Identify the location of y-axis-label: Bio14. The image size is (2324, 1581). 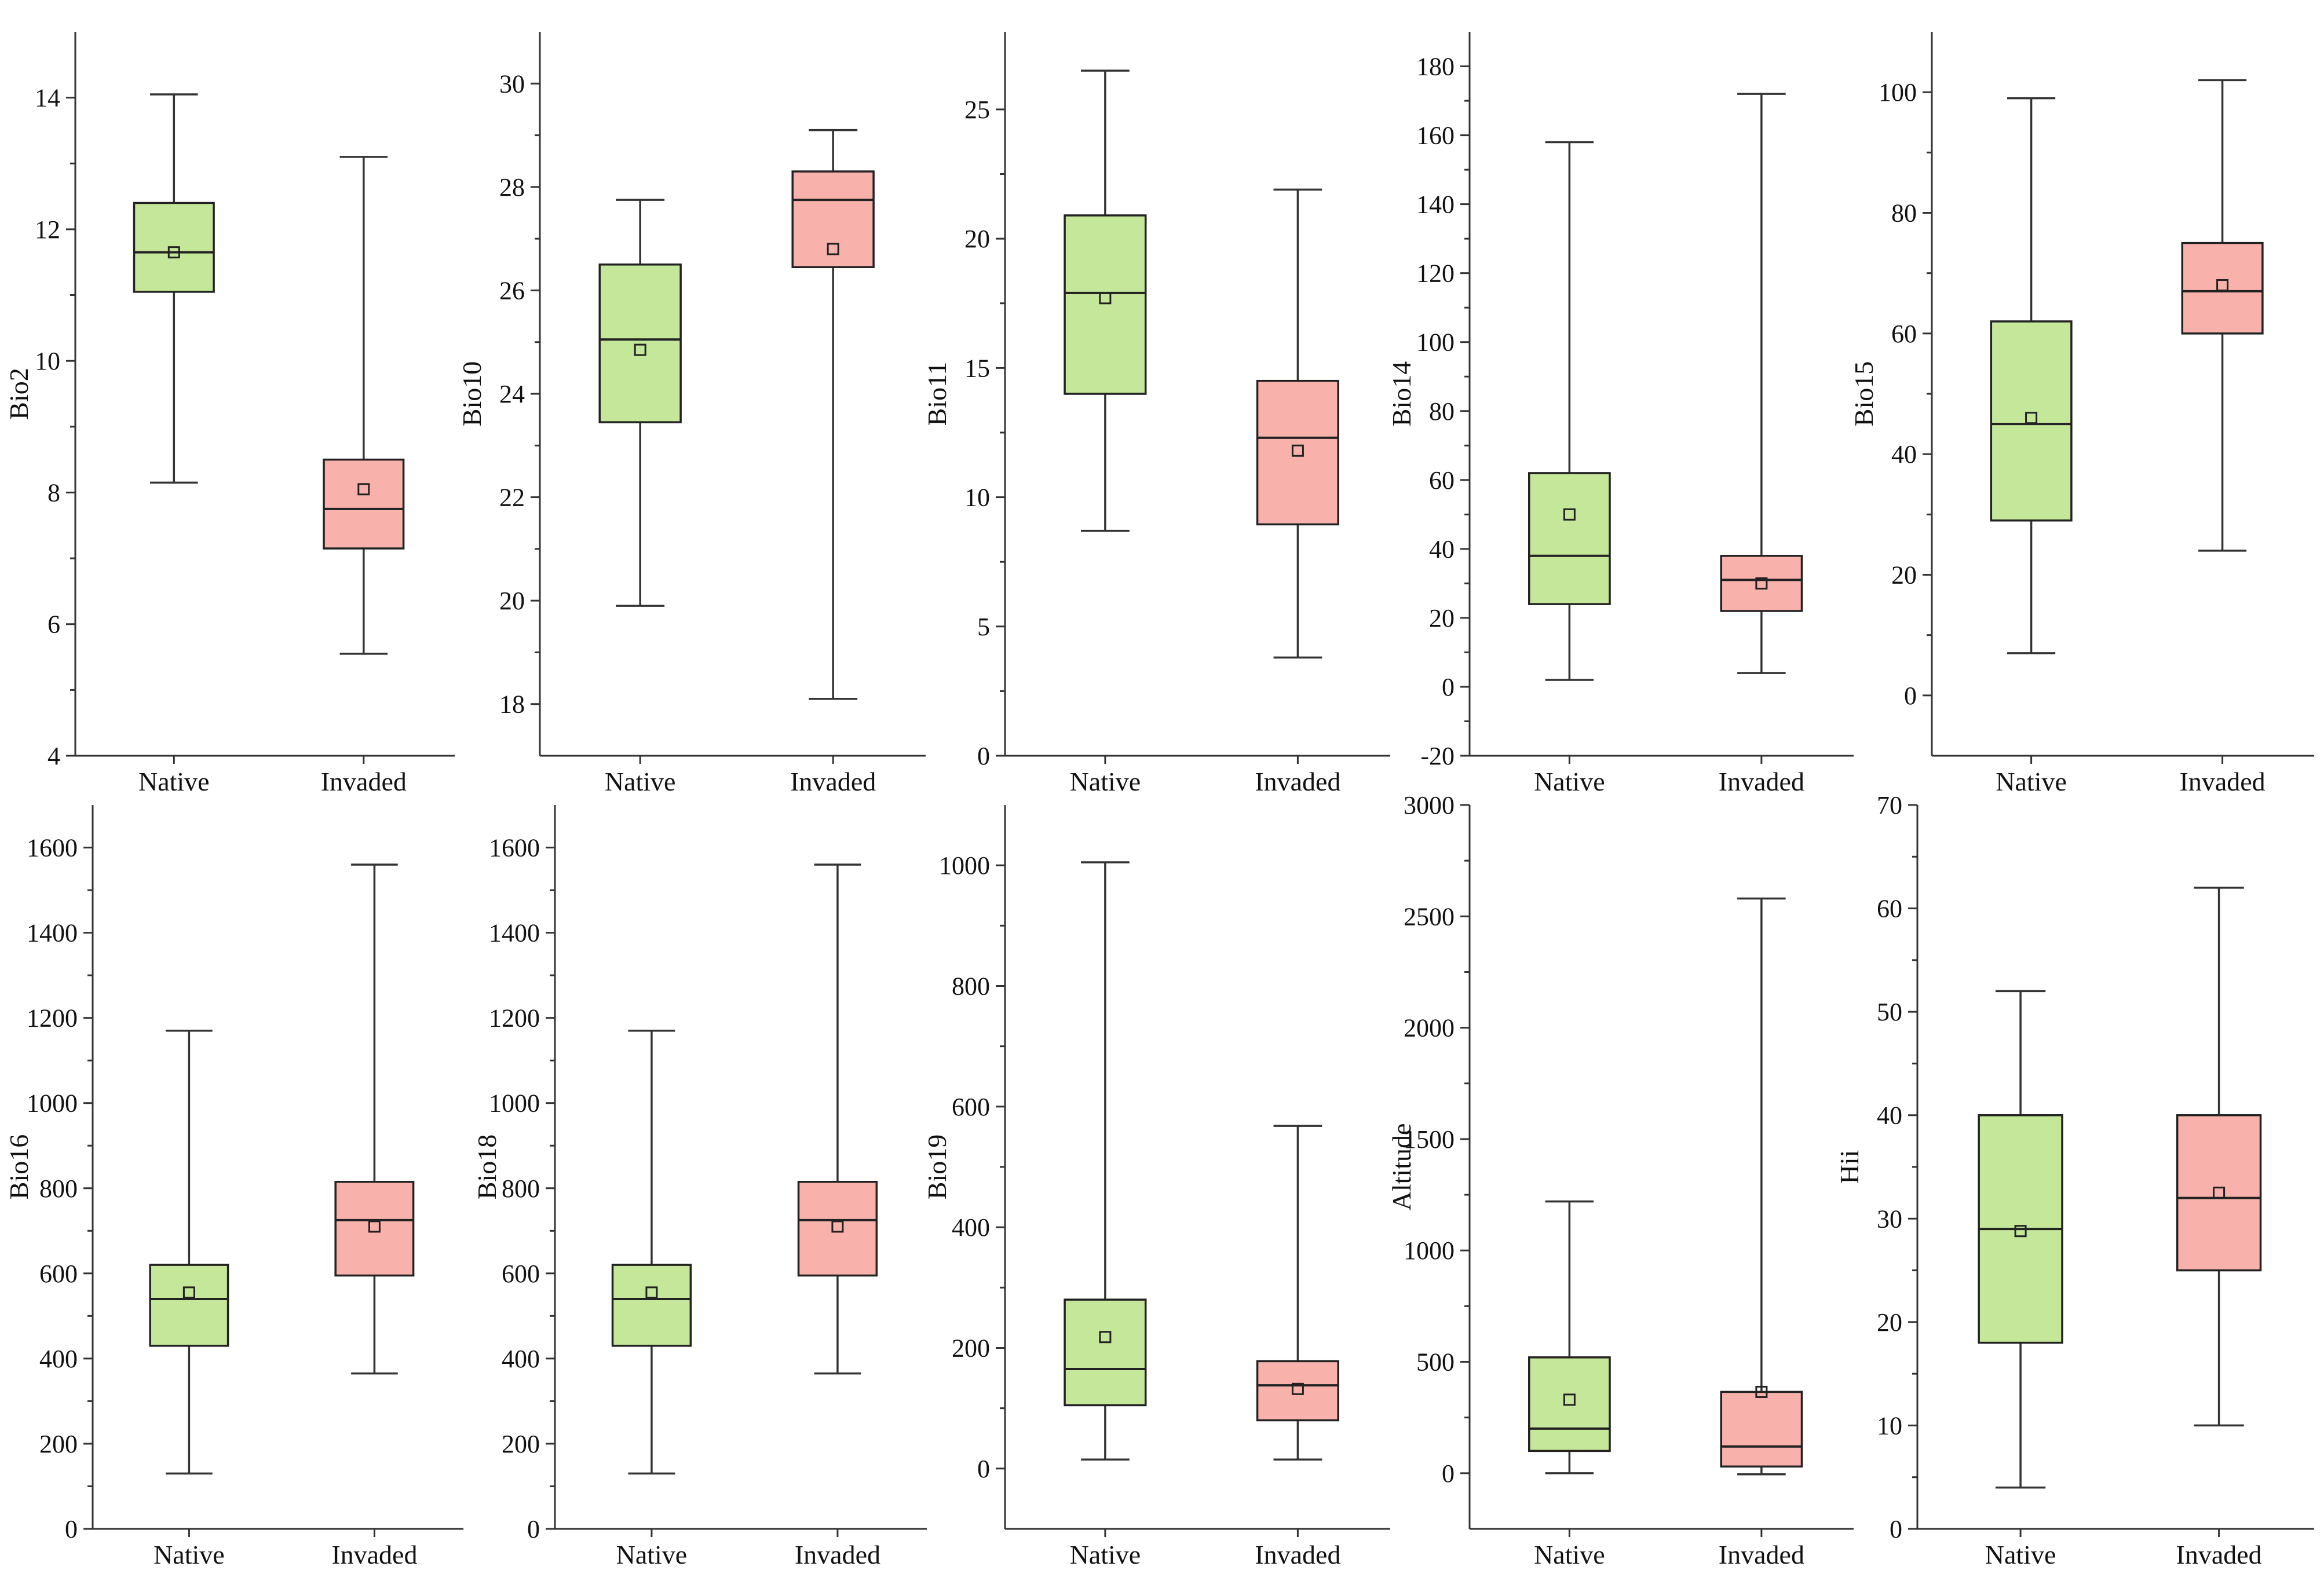
(1401, 394).